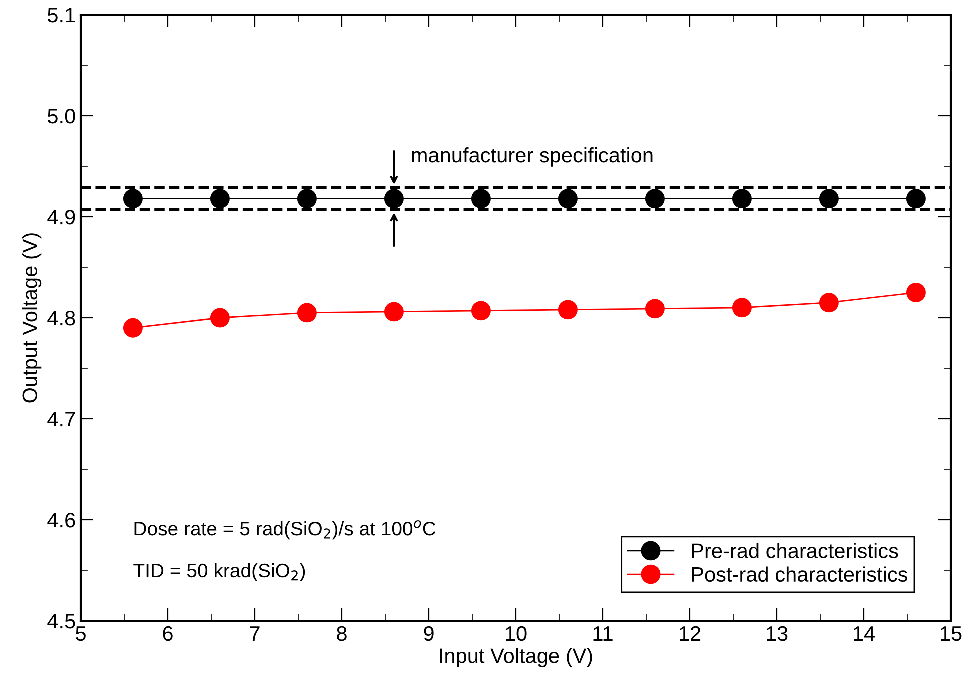 Image resolution: width=969 pixels, height=684 pixels. Describe the element at coordinates (220, 572) in the screenshot. I see `annotation: TID = 50 krad(SiO$_{2}$)` at that location.